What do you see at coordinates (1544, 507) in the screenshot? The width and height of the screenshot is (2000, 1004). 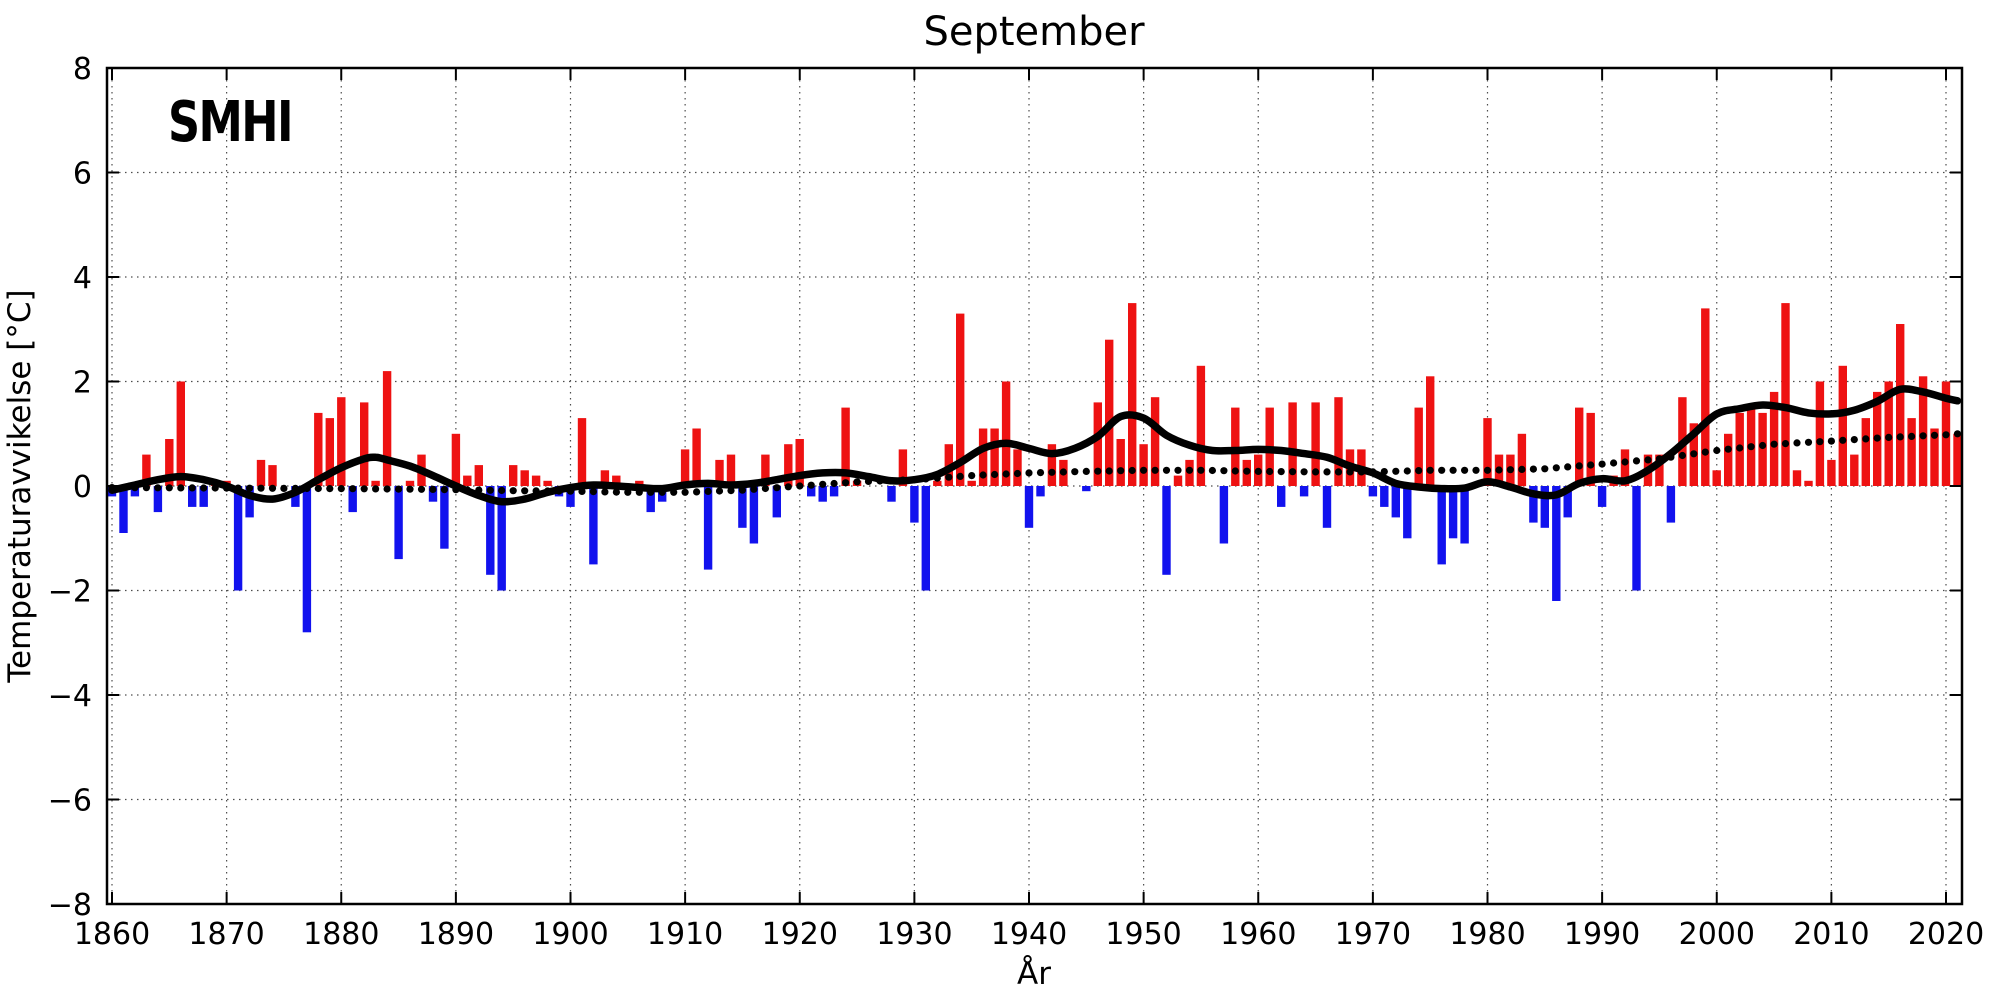 I see `bar-1985` at bounding box center [1544, 507].